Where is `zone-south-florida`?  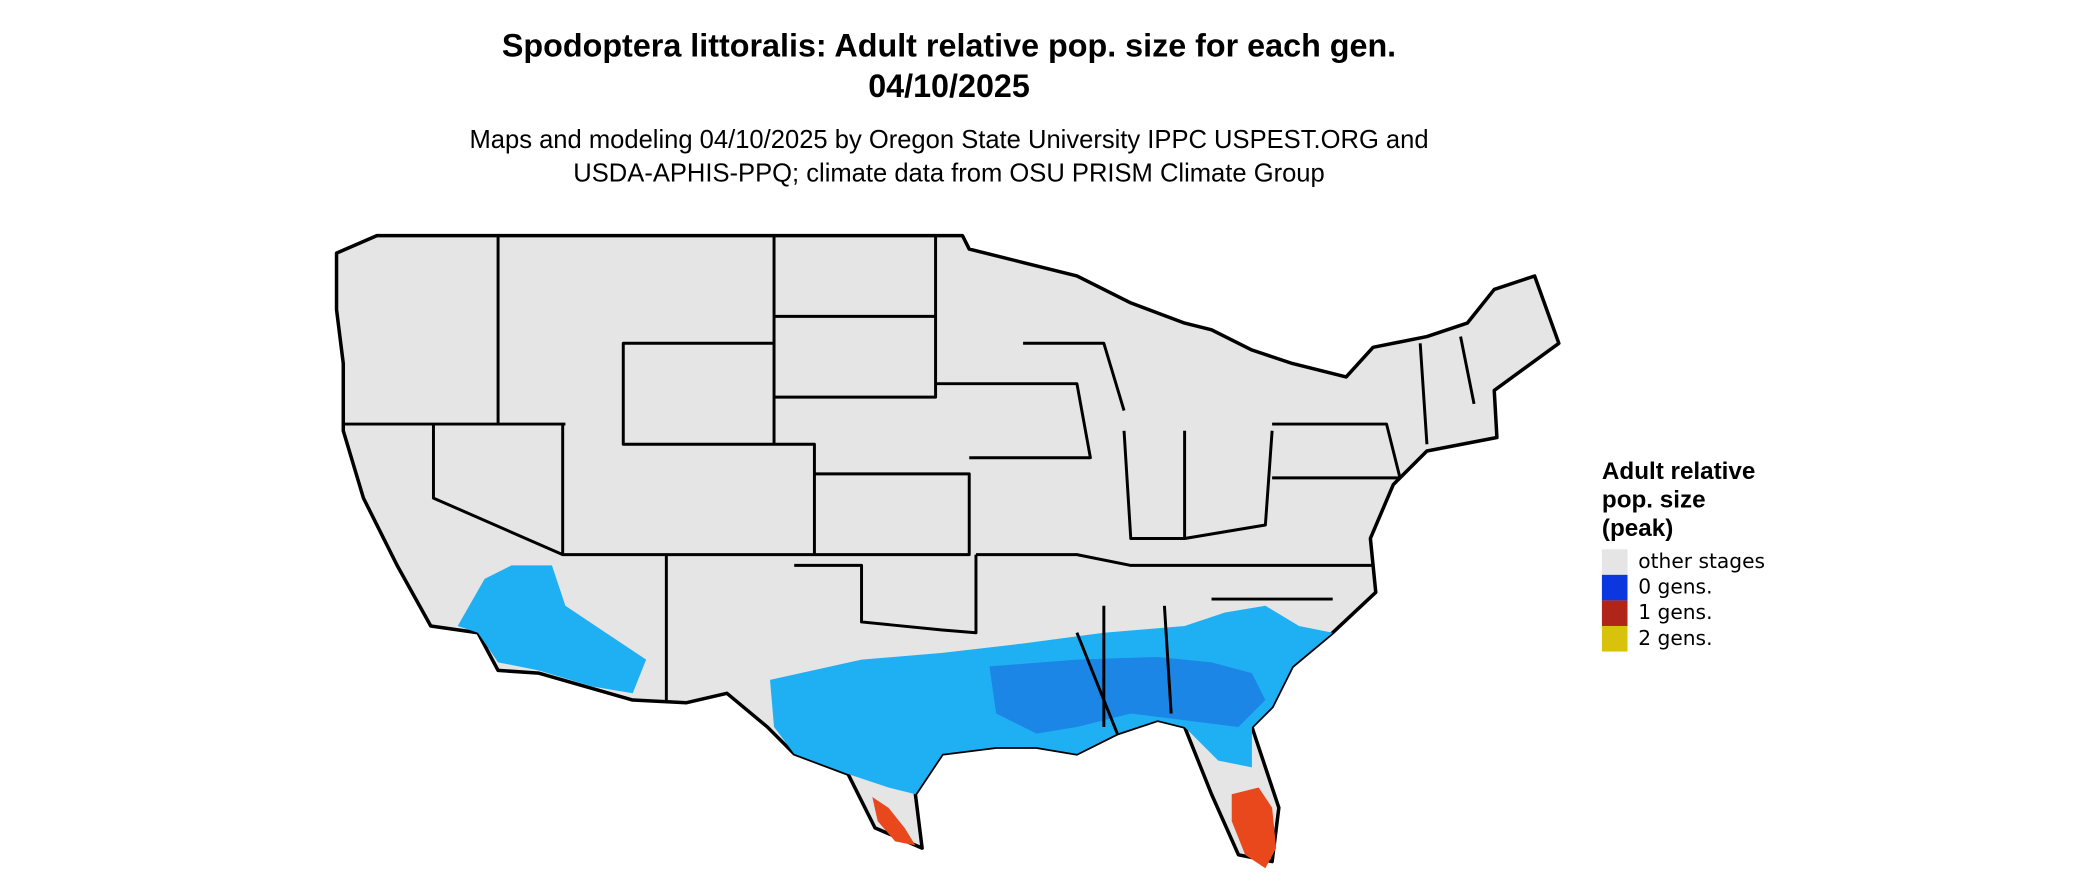 zone-south-florida is located at coordinates (1254, 828).